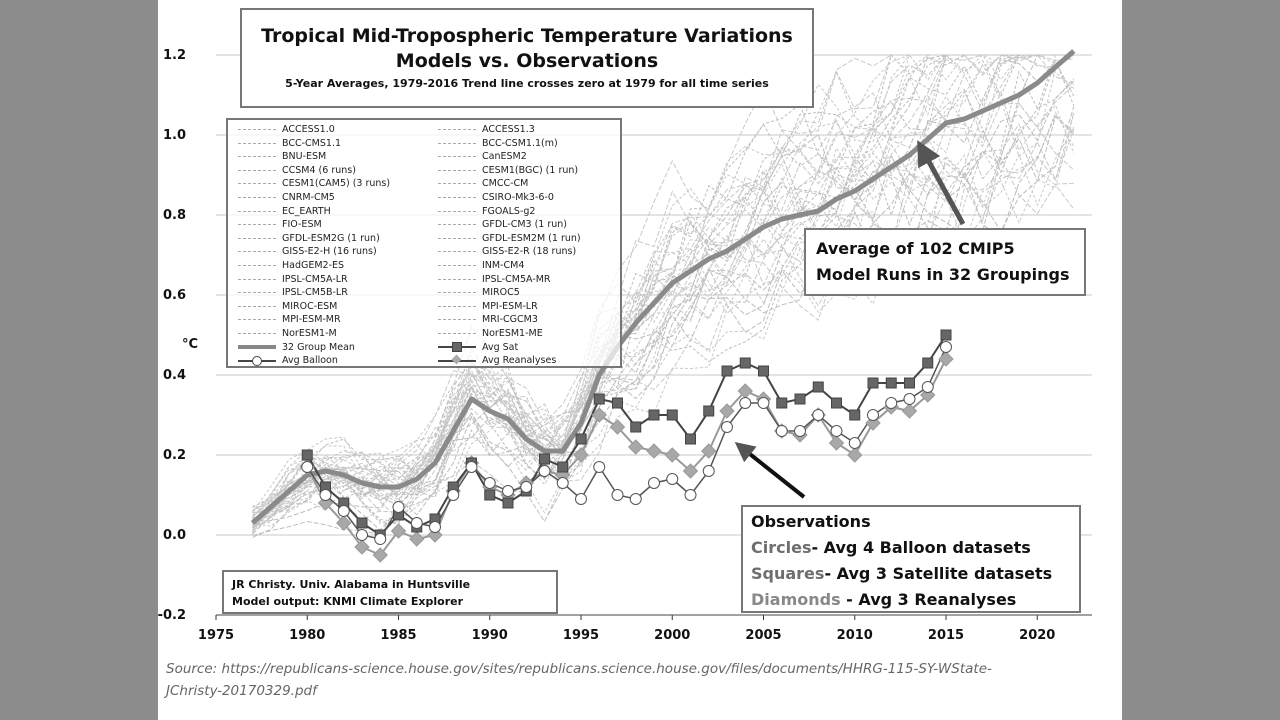  Describe the element at coordinates (318, 347) in the screenshot. I see `legend-label: 32 Group Mean` at that location.